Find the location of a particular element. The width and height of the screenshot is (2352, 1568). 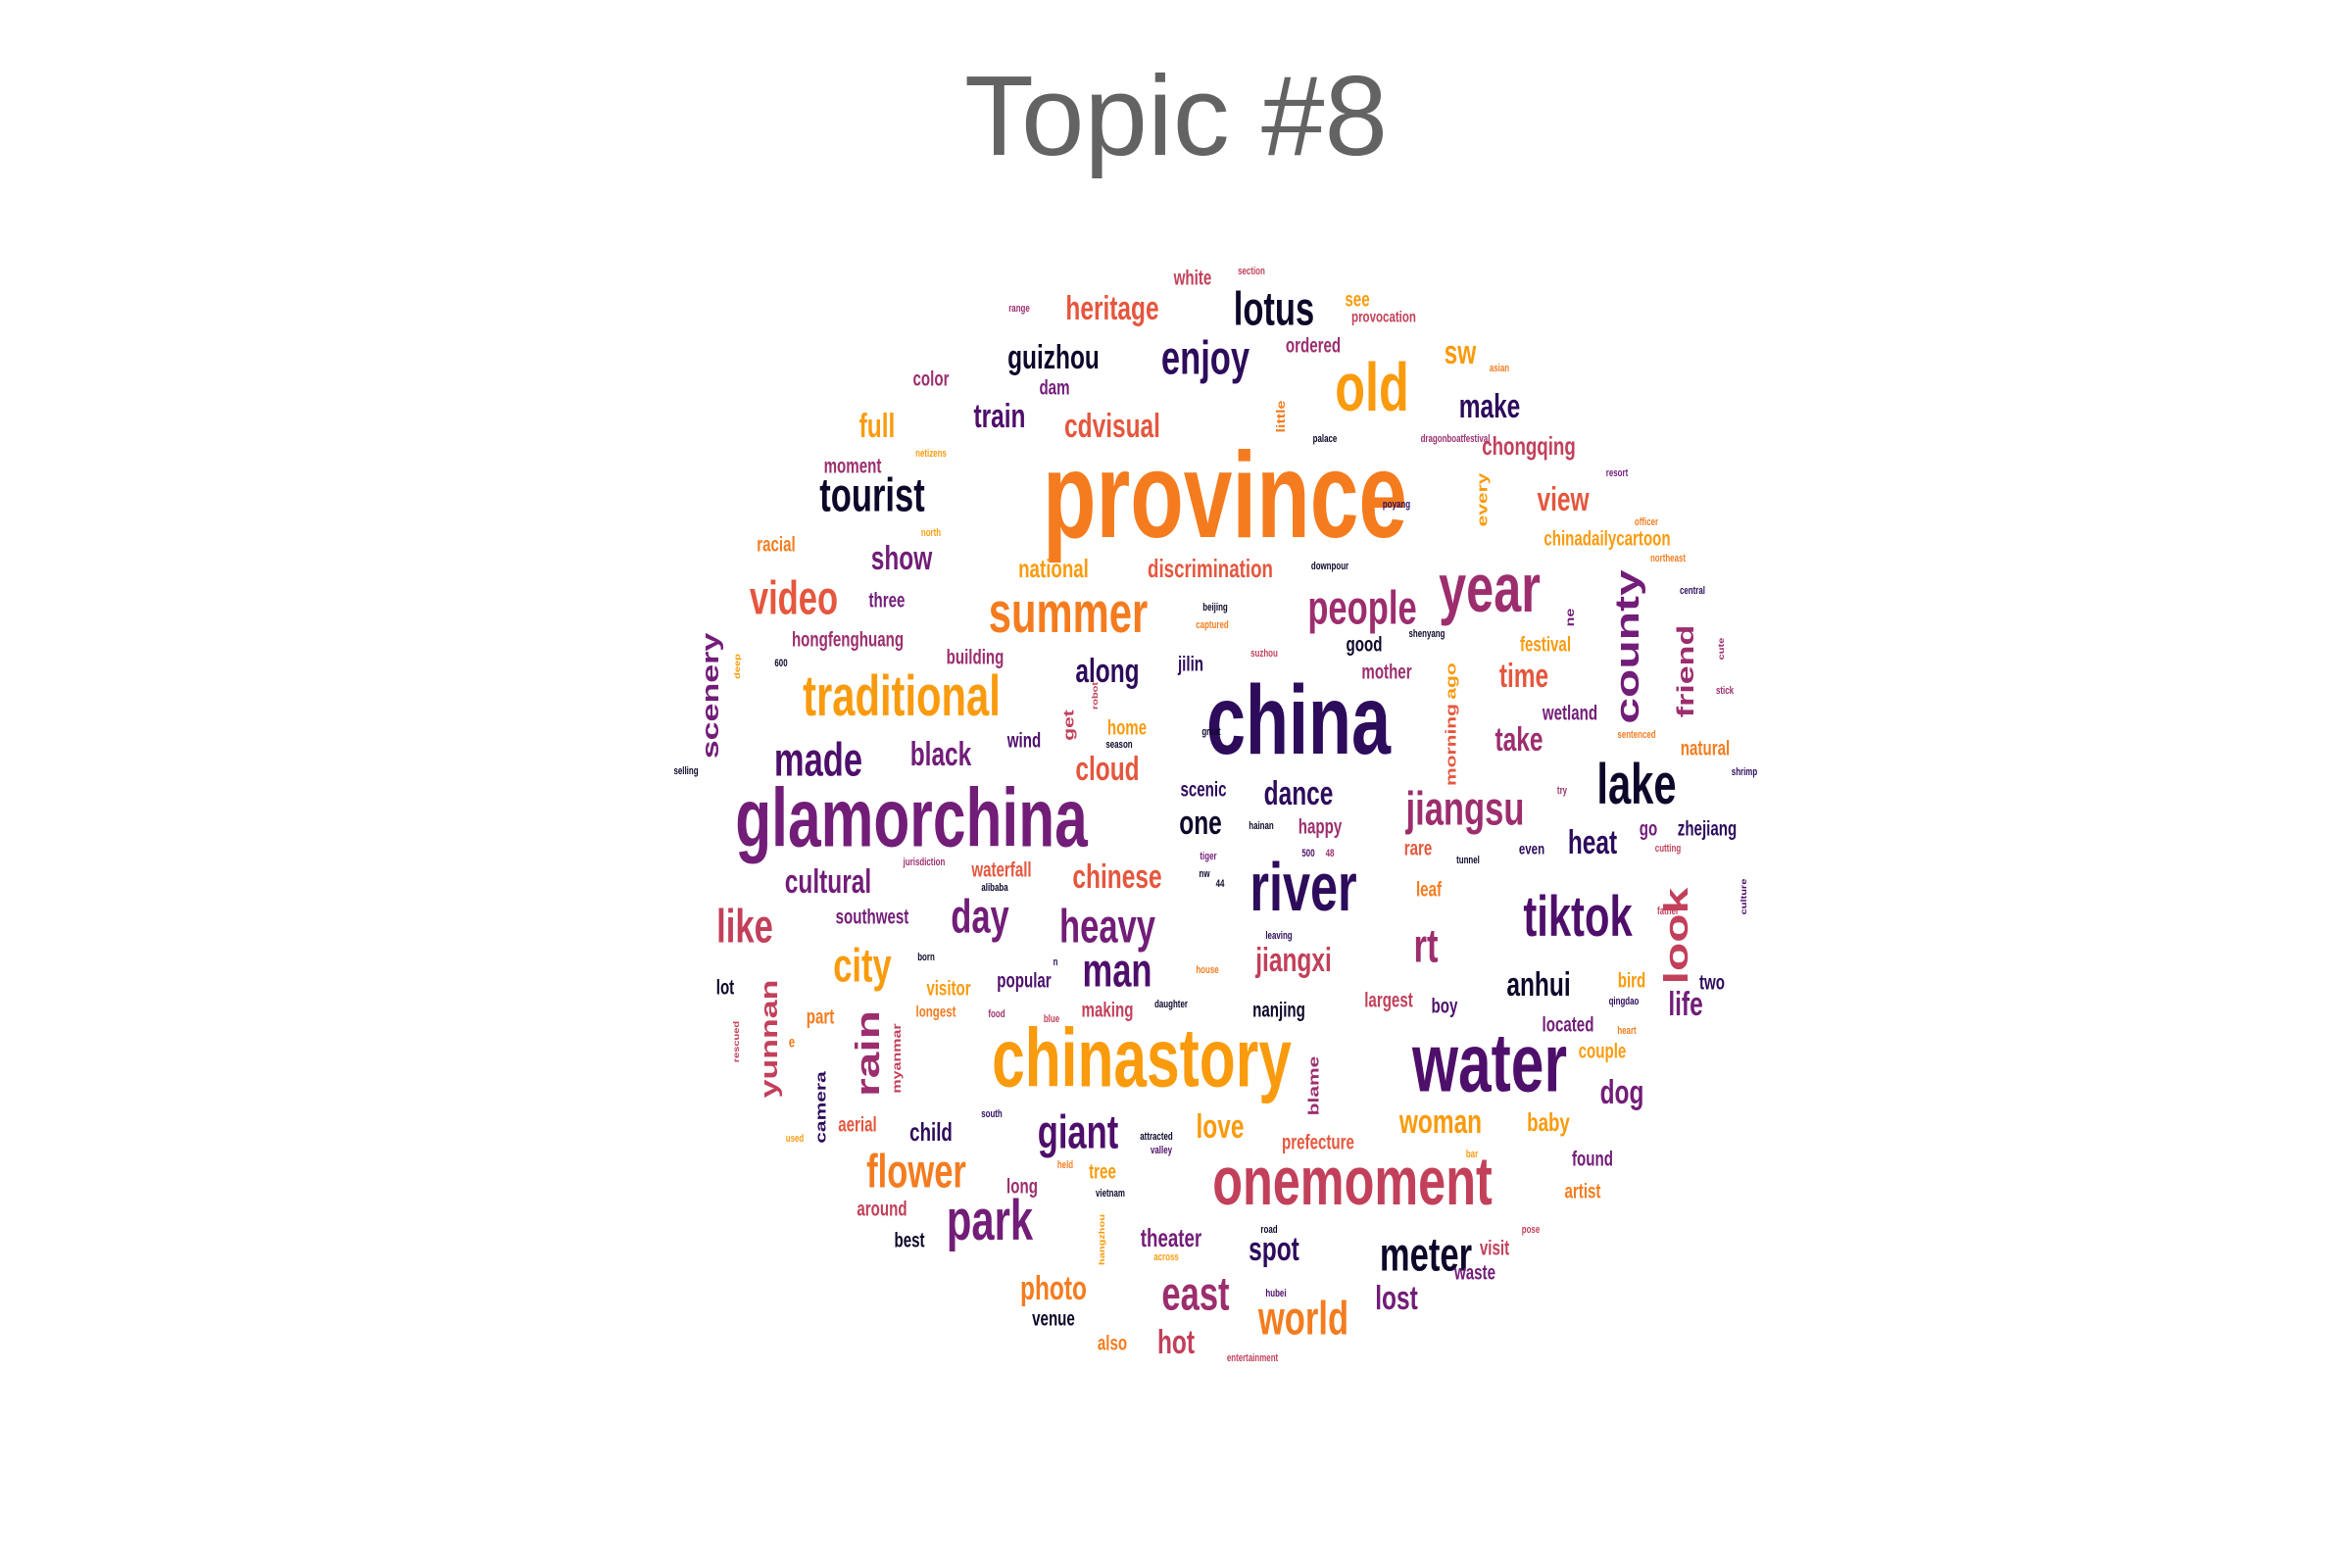

word-province: province is located at coordinates (1225, 495).